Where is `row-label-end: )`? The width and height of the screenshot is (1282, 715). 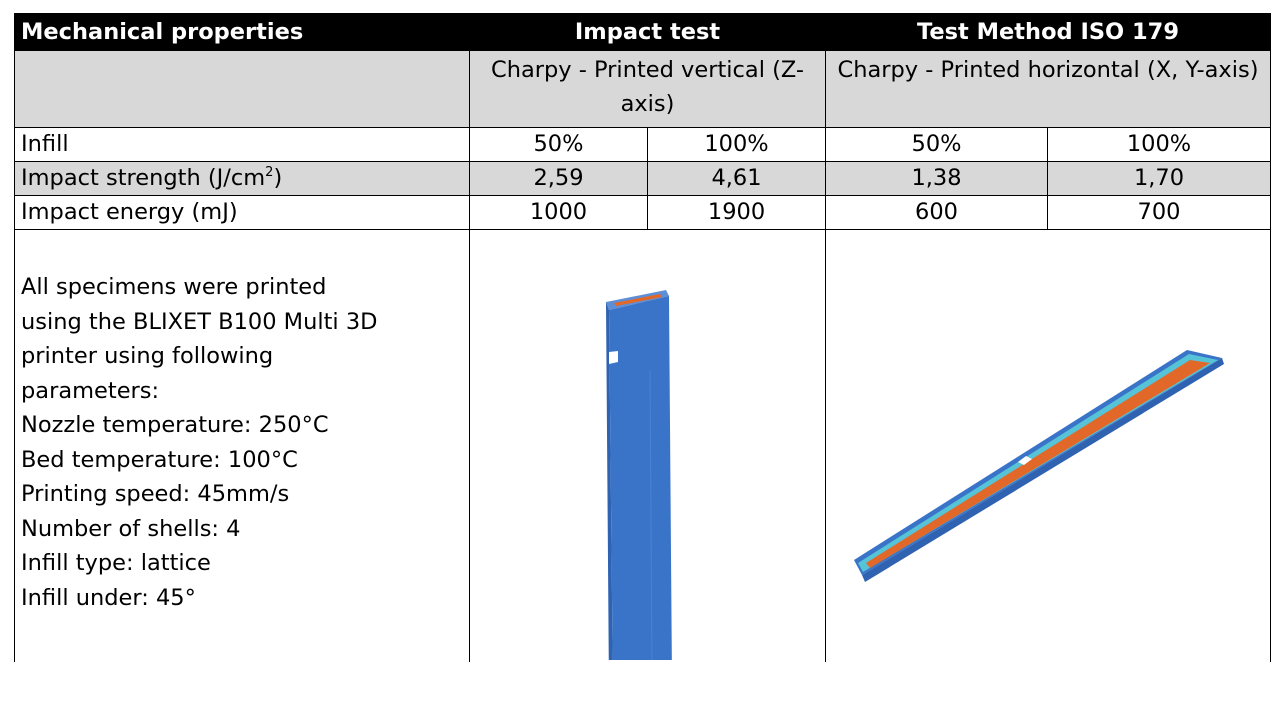 row-label-end: ) is located at coordinates (278, 178).